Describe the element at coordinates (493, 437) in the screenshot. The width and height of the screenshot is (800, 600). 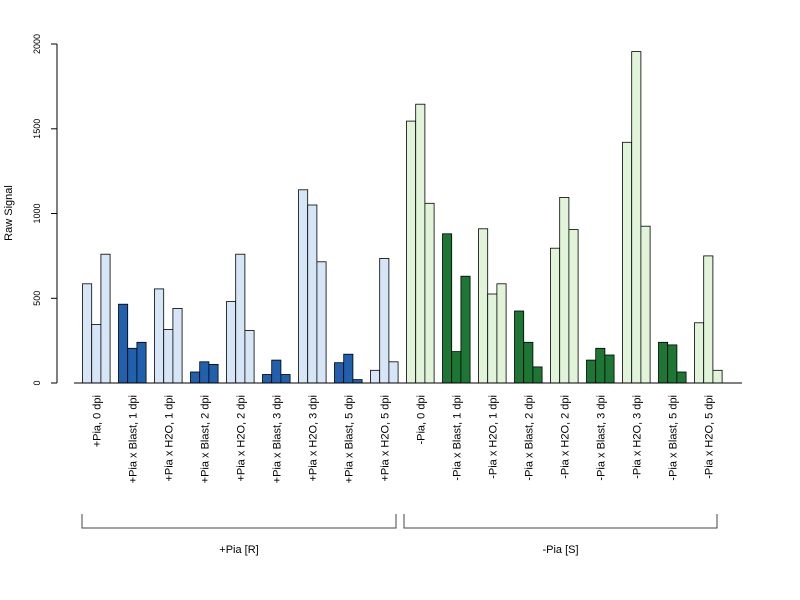
I see `category-label: -Pia x H2O, 1 dpi` at that location.